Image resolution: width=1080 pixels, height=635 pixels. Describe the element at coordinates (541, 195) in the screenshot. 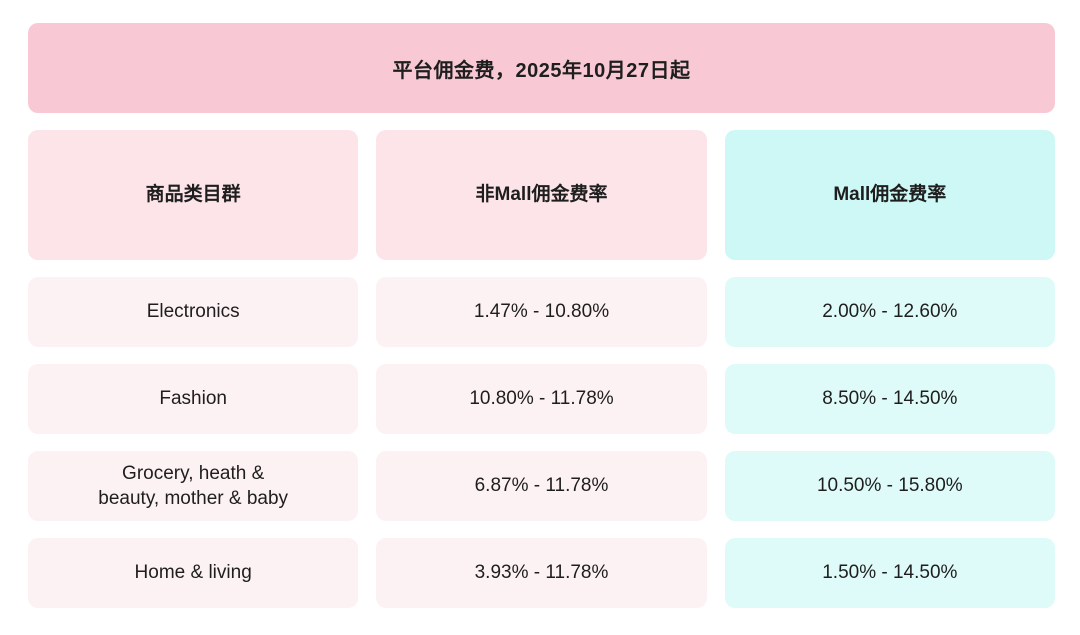

I see `column-header-non-mall-rate: 非Mall佣金费率` at that location.